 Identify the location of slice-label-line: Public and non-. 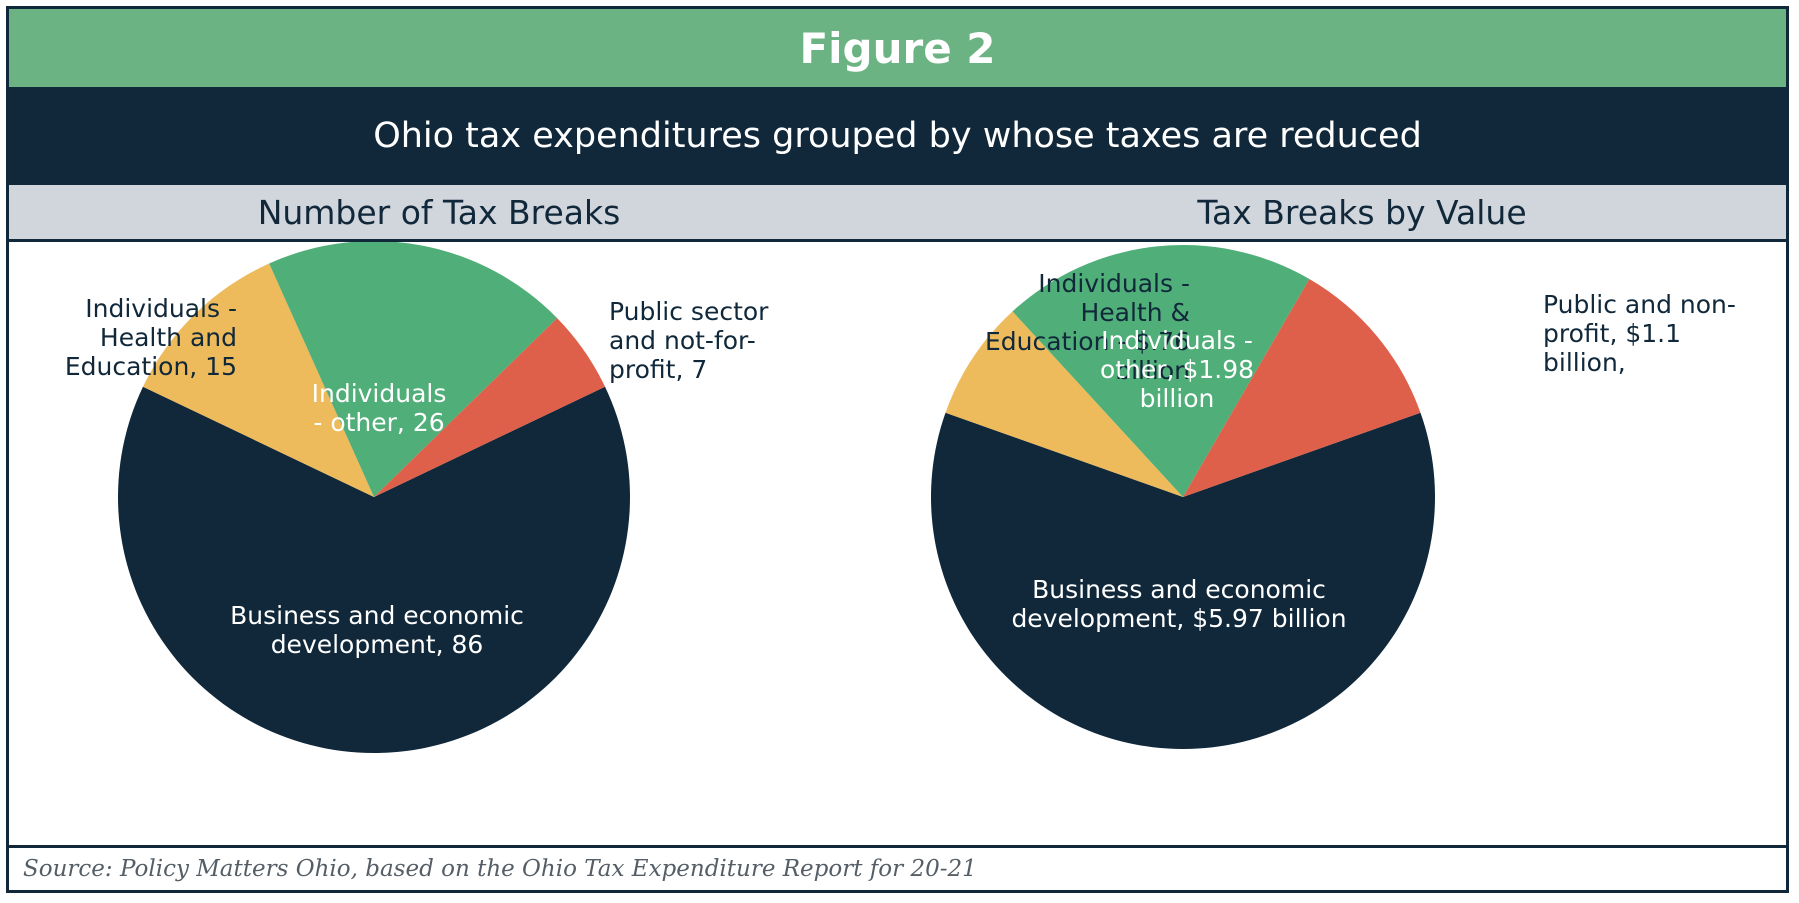
(1639, 304).